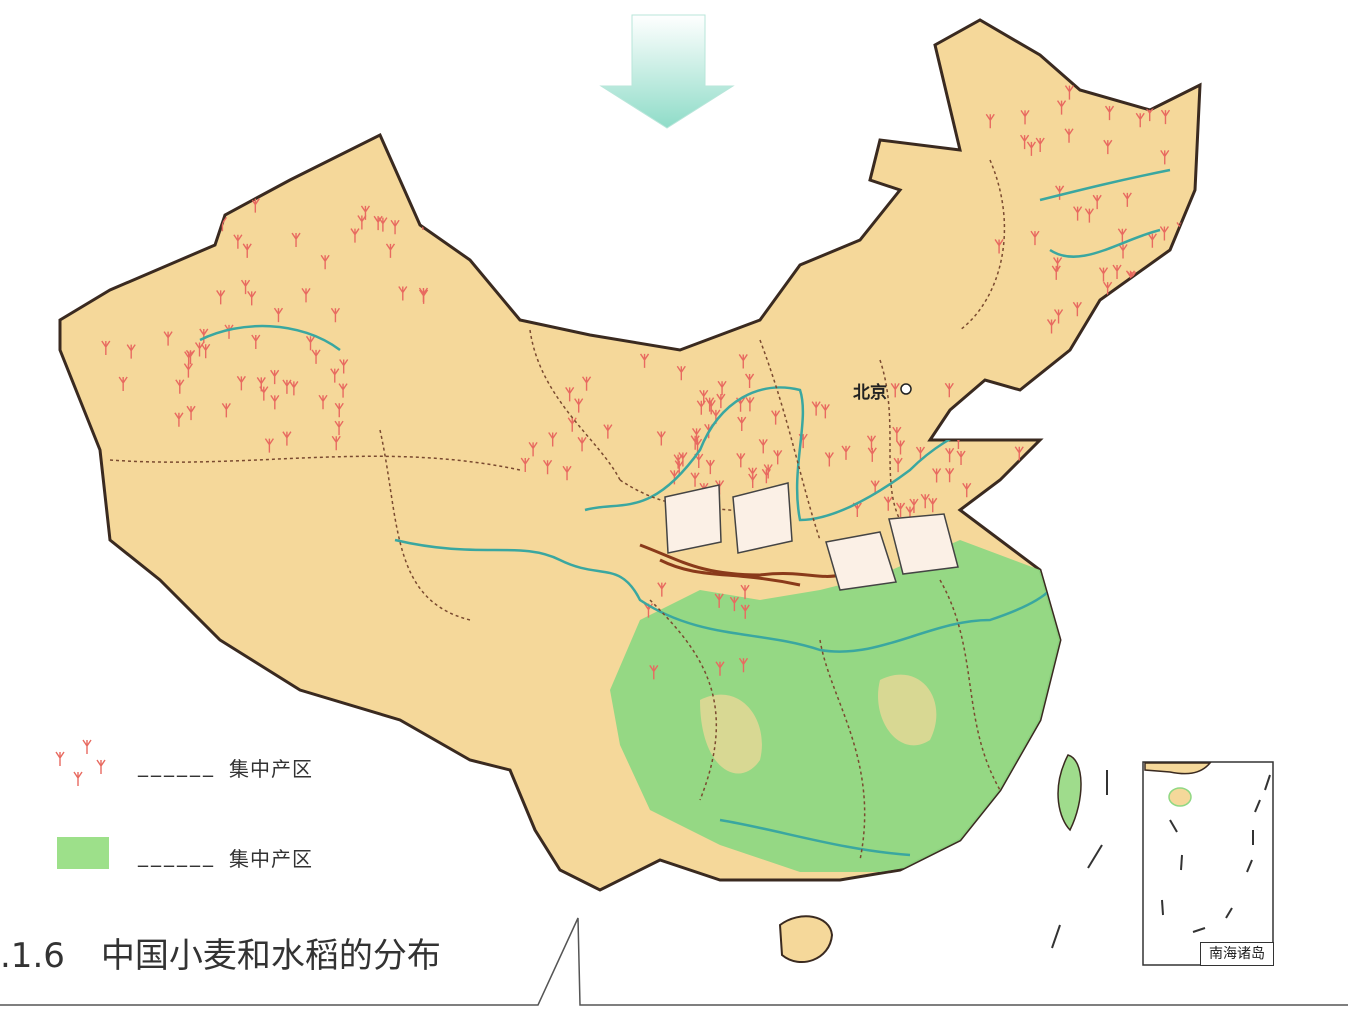 The height and width of the screenshot is (1019, 1348). I want to click on rice-area-swatch, so click(83, 853).